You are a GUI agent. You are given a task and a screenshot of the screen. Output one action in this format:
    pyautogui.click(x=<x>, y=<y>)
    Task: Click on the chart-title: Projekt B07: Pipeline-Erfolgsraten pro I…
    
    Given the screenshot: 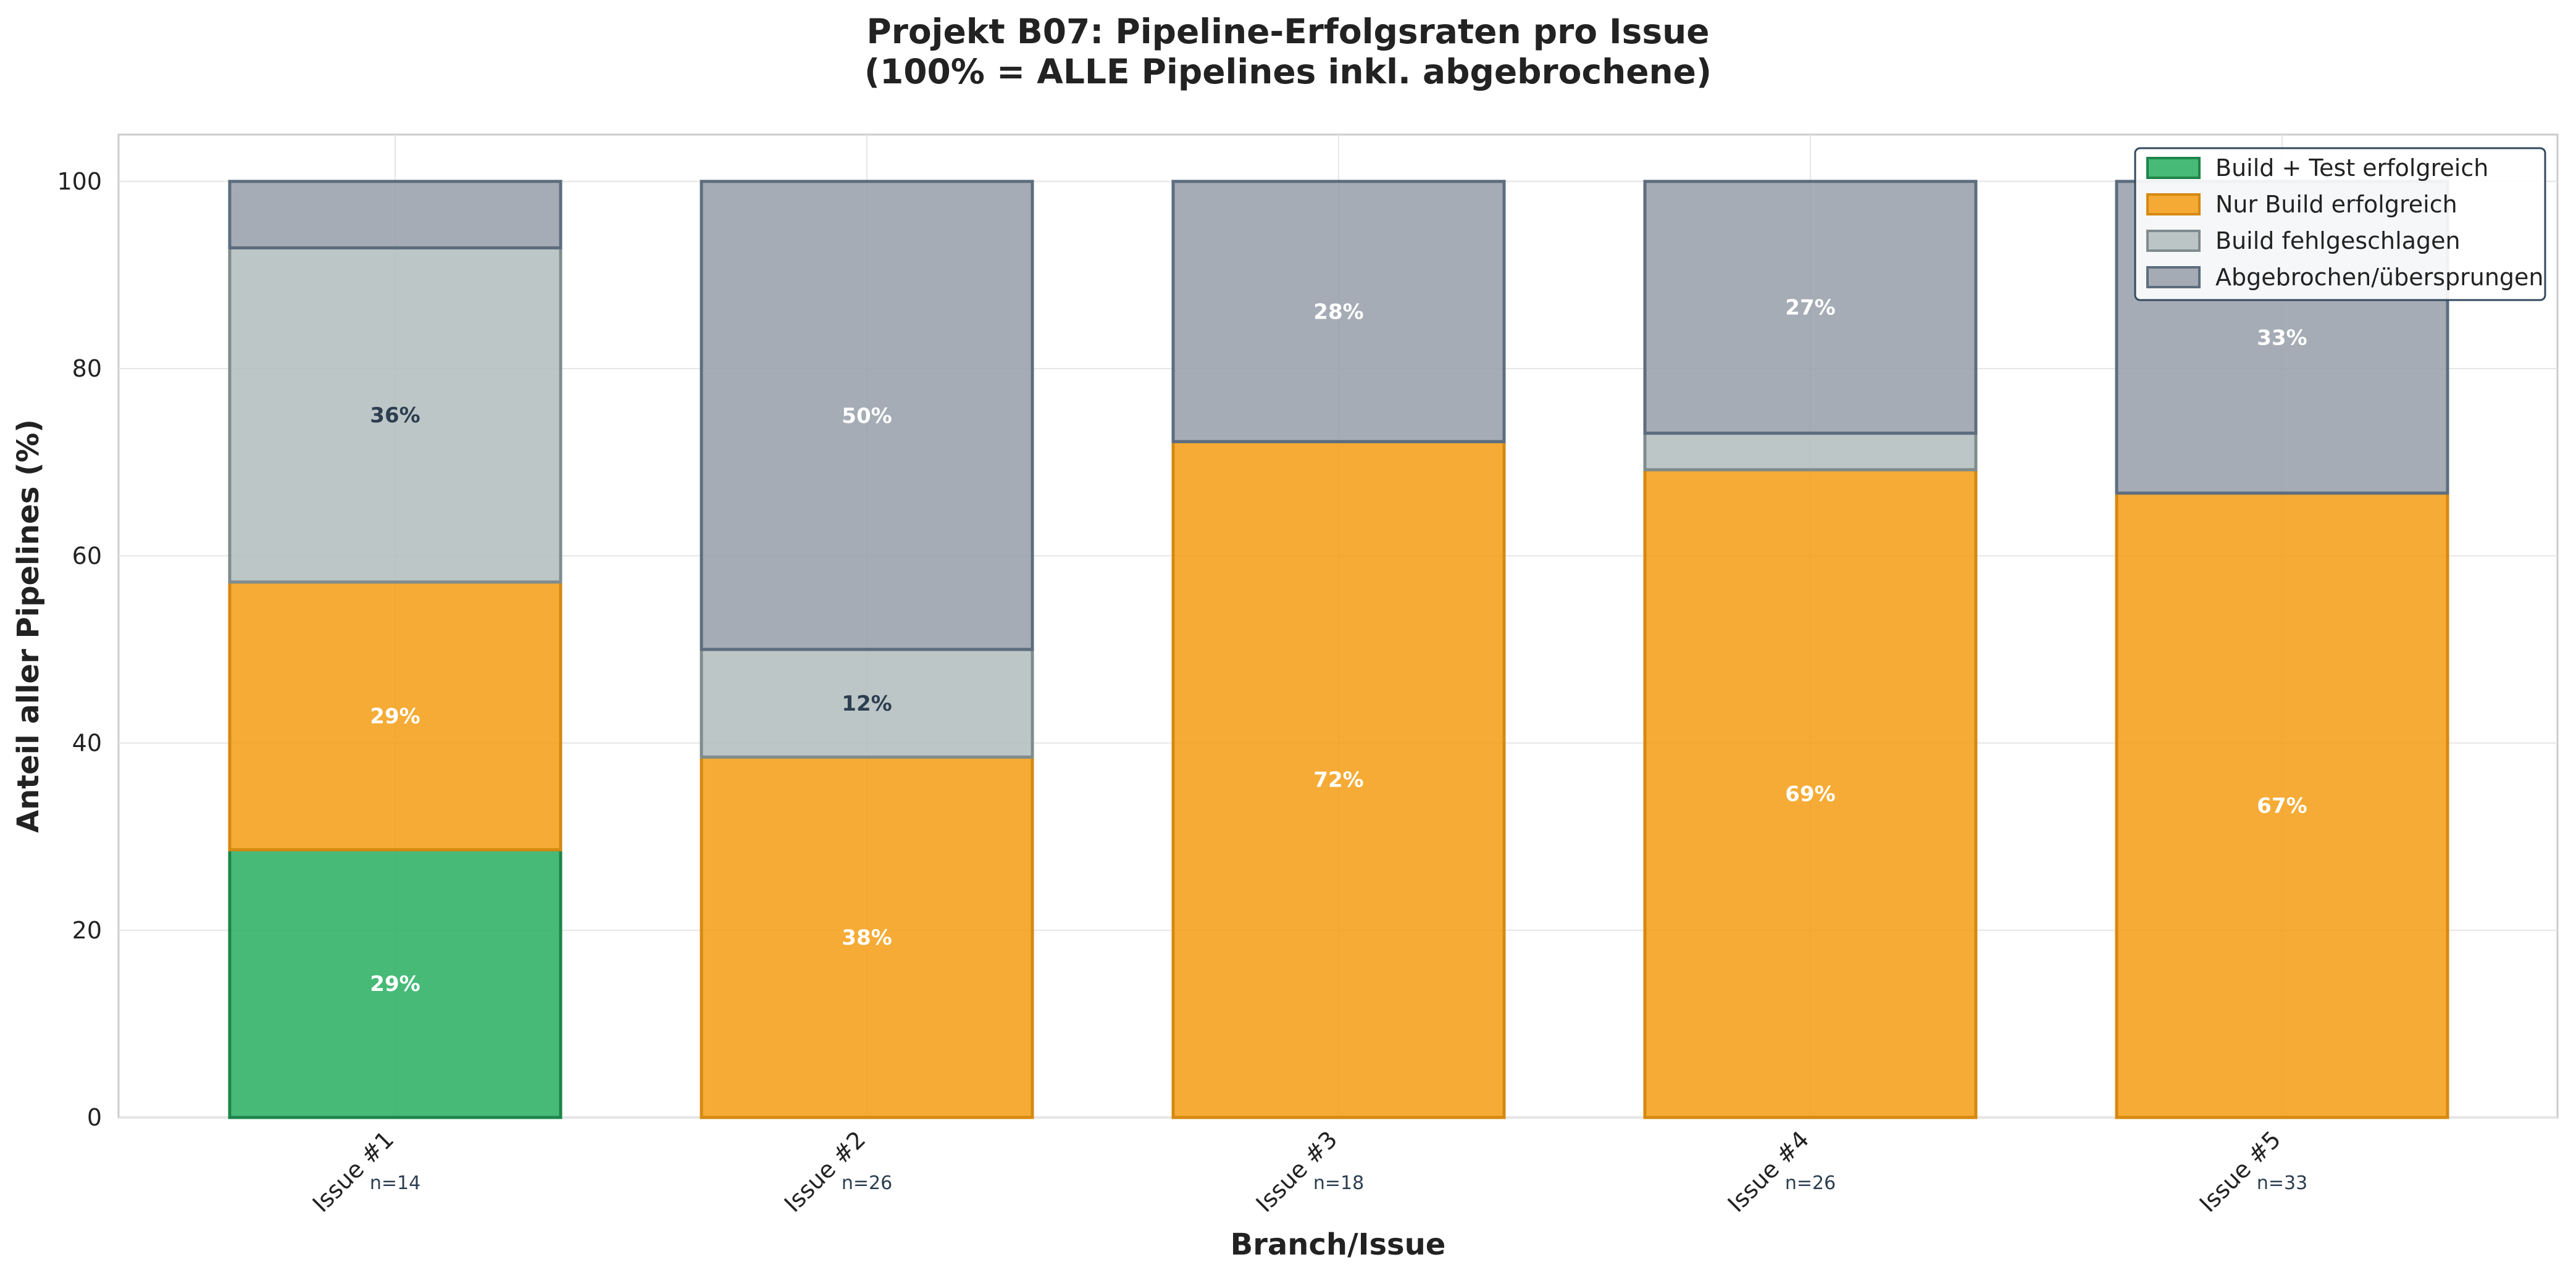 What is the action you would take?
    pyautogui.click(x=1287, y=31)
    